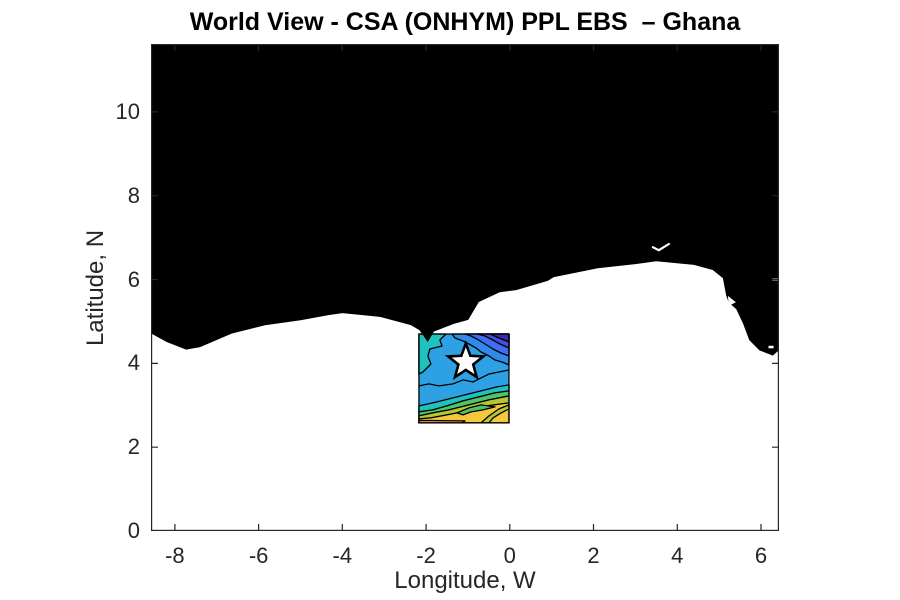 This screenshot has height=600, width=900. I want to click on x-tick-label: 6, so click(761, 555).